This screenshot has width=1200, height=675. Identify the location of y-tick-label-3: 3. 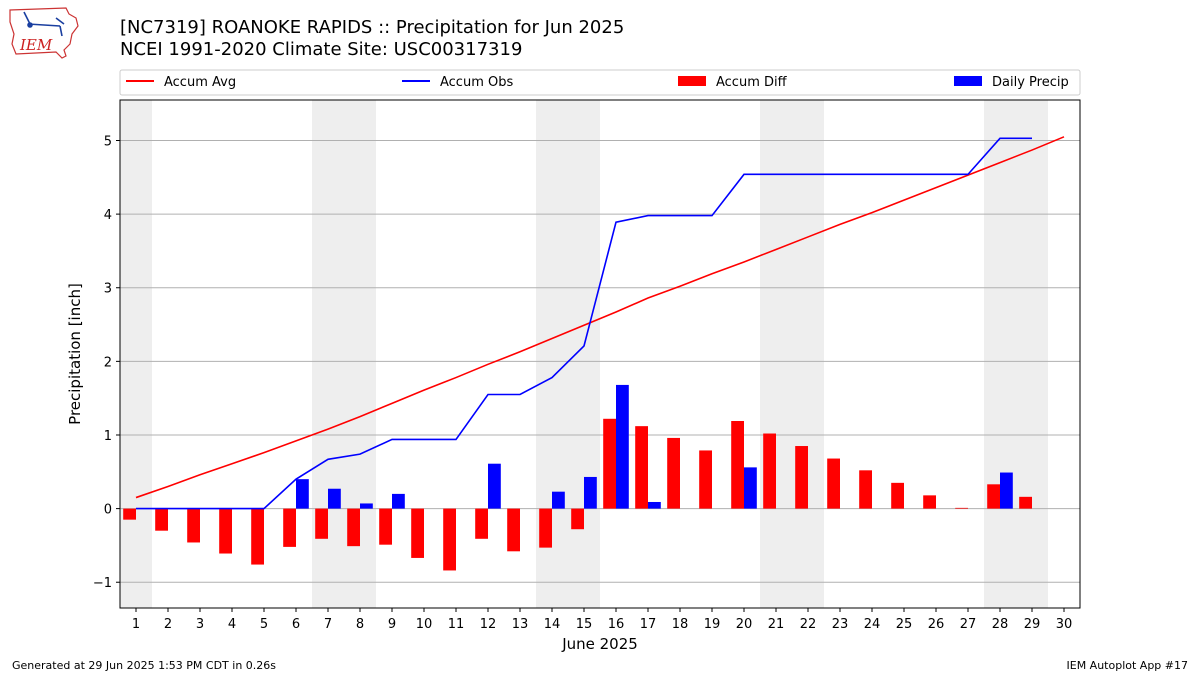
(108, 289).